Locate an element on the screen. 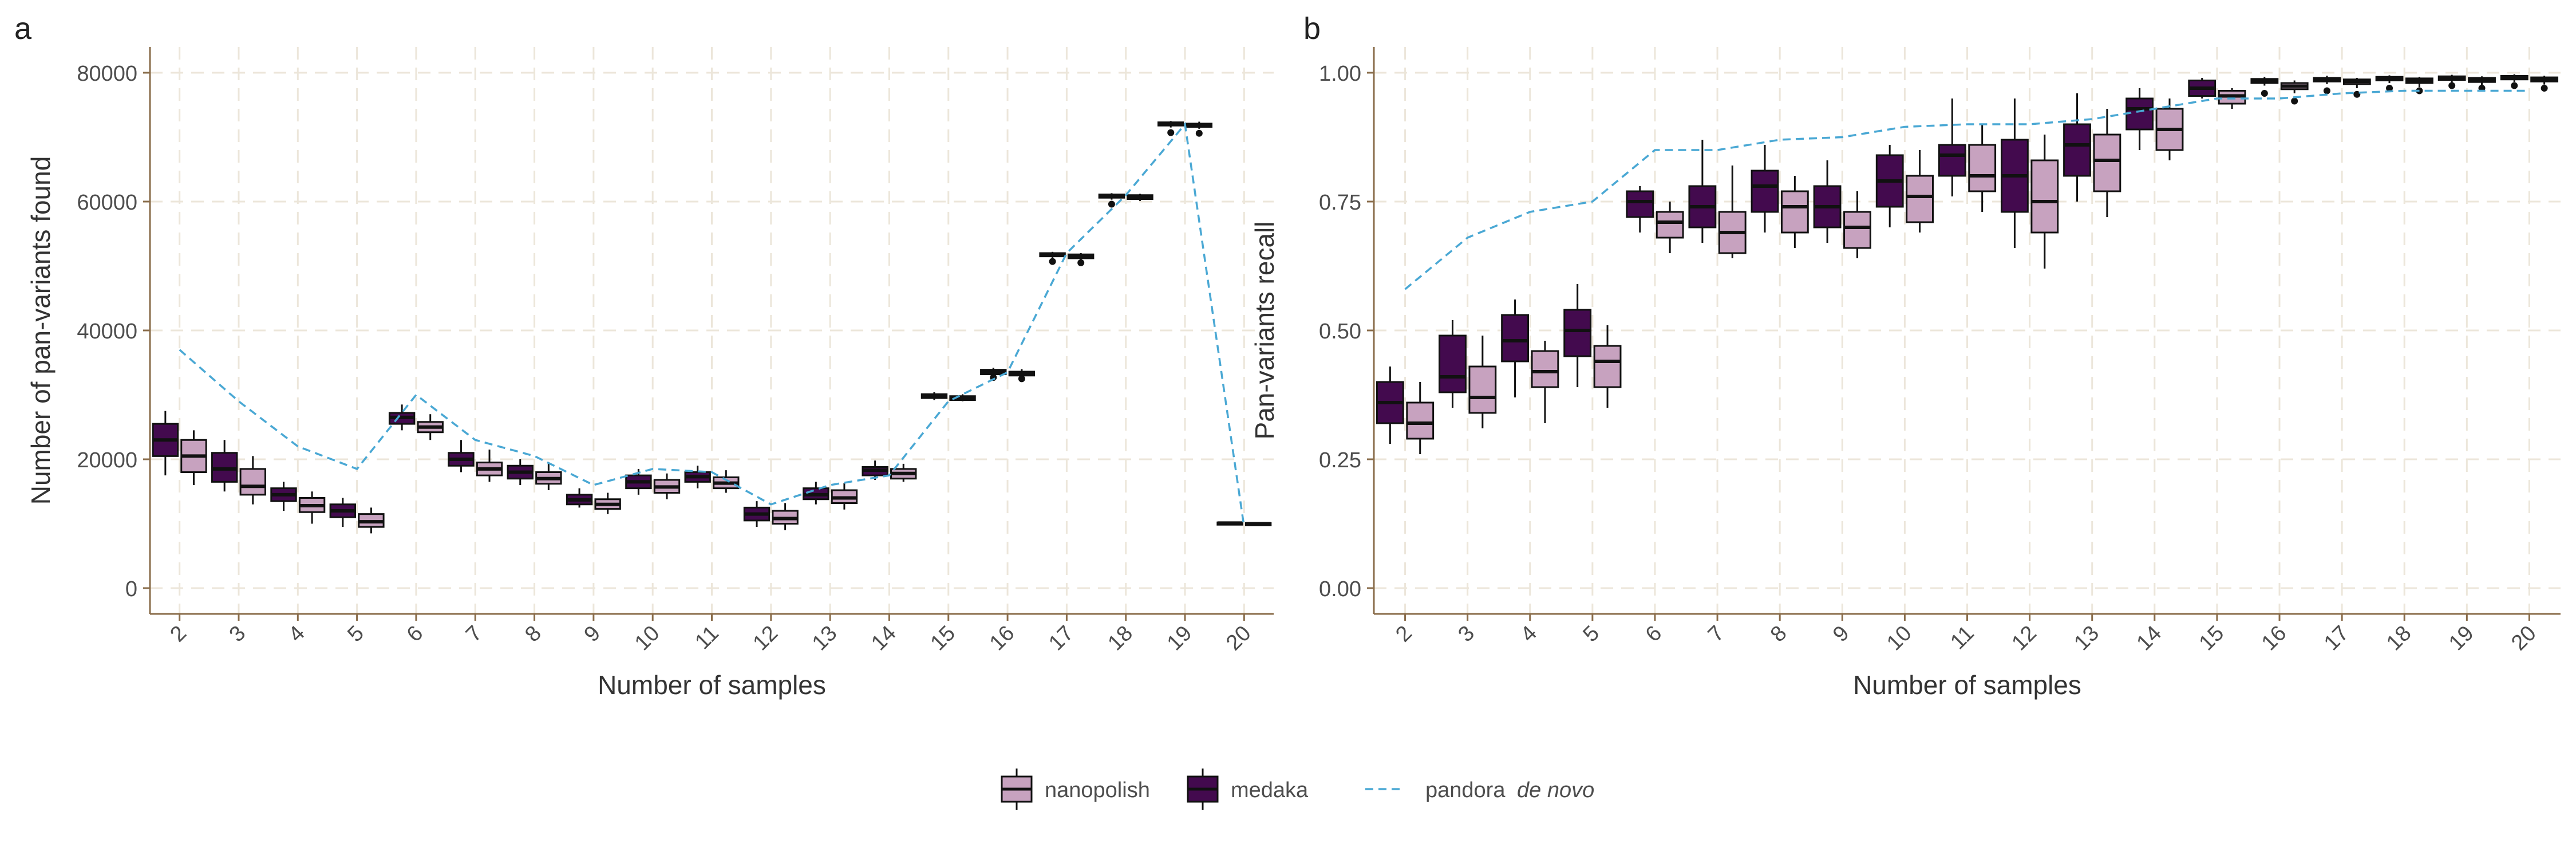 Image resolution: width=2576 pixels, height=859 pixels. pandora-de-novo-line is located at coordinates (1967, 189).